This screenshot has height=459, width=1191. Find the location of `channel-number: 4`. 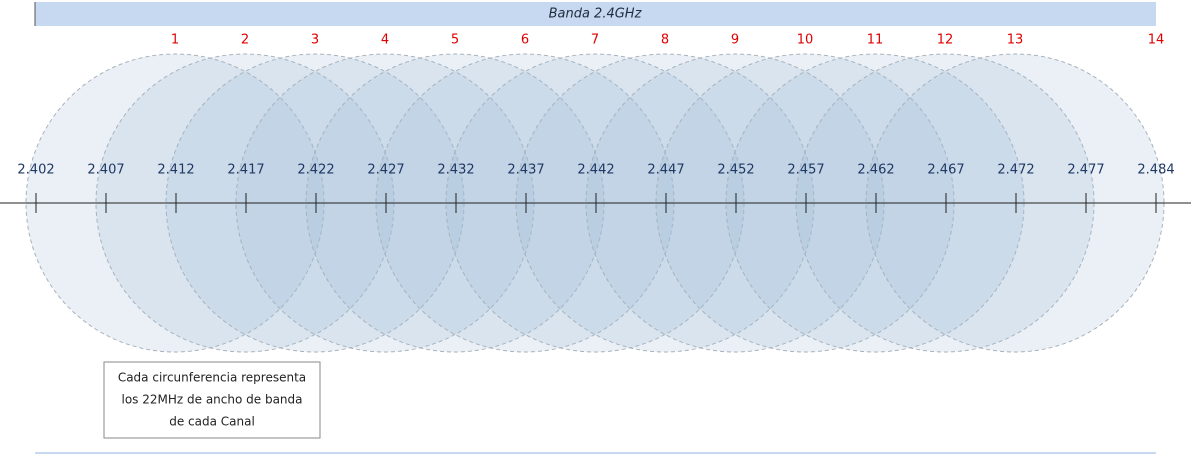

channel-number: 4 is located at coordinates (385, 40).